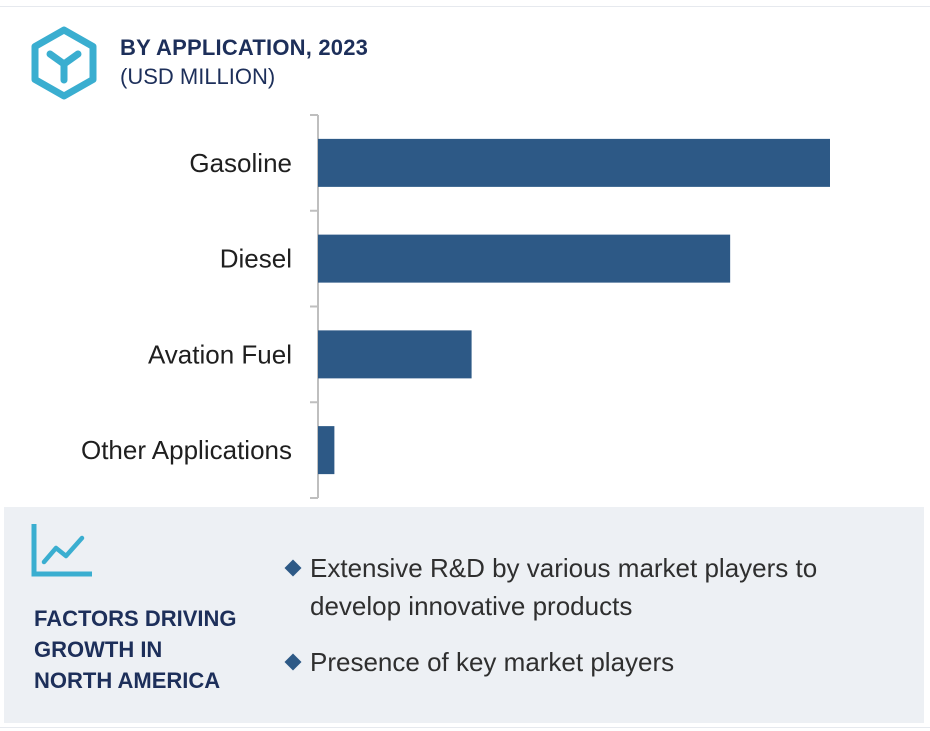  Describe the element at coordinates (127, 680) in the screenshot. I see `factors-title-line: NORTH AMERICA` at that location.